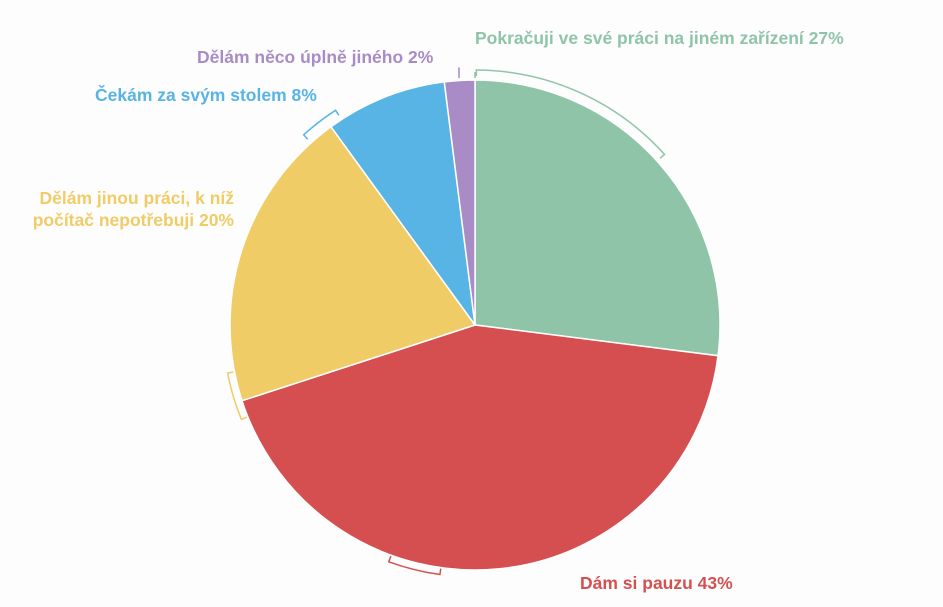 The height and width of the screenshot is (607, 943). I want to click on label-something-else: Dělám něco úplně jiného 2%, so click(315, 57).